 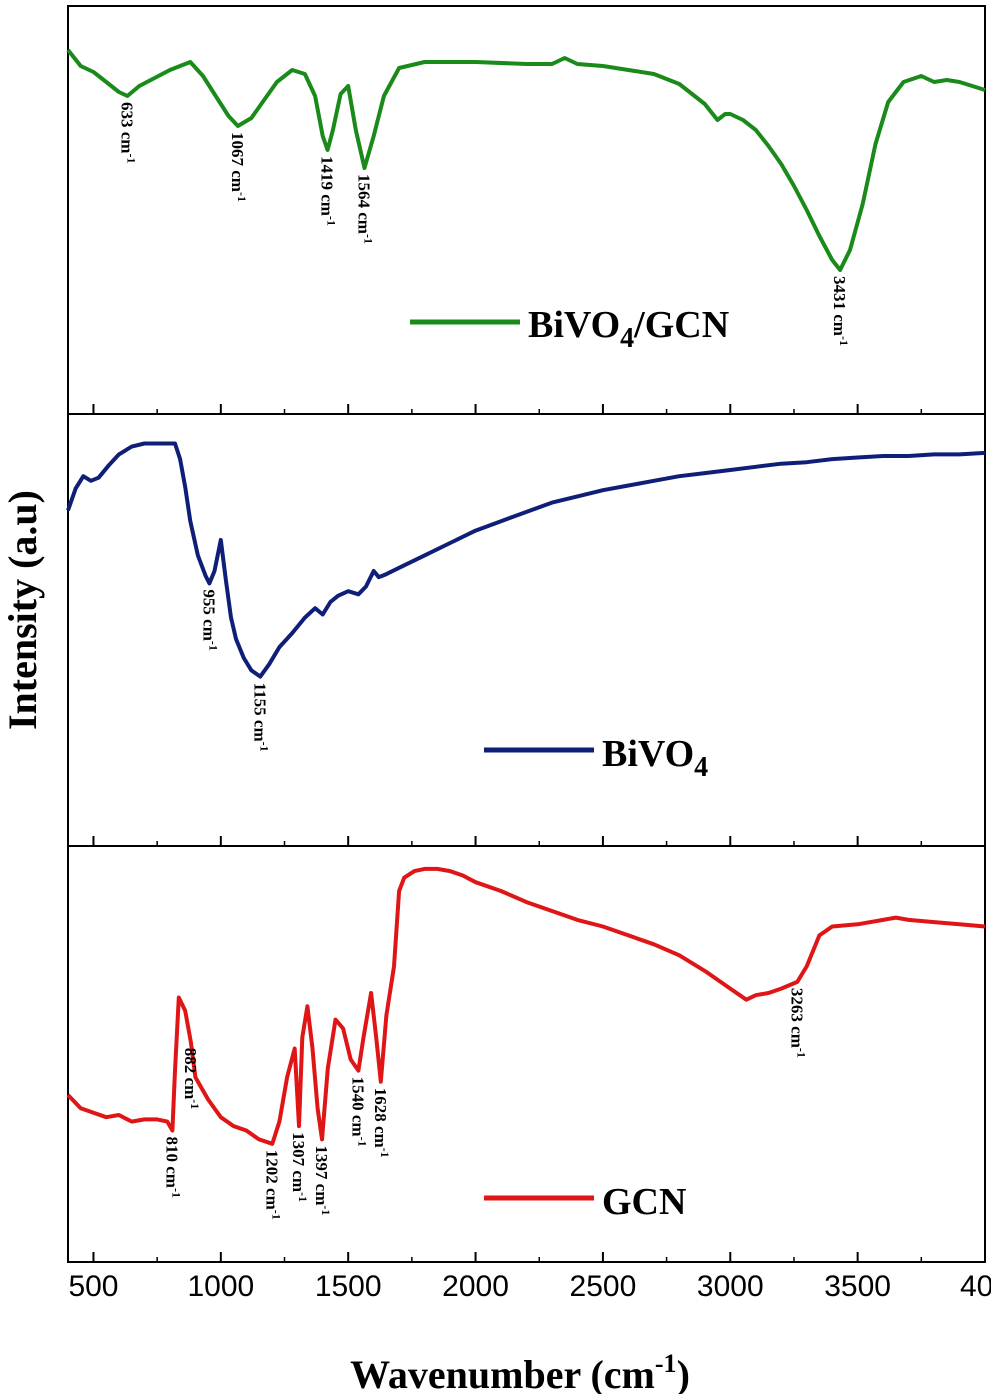 What do you see at coordinates (208, 614) in the screenshot?
I see `peak-label-text: 955 cm` at bounding box center [208, 614].